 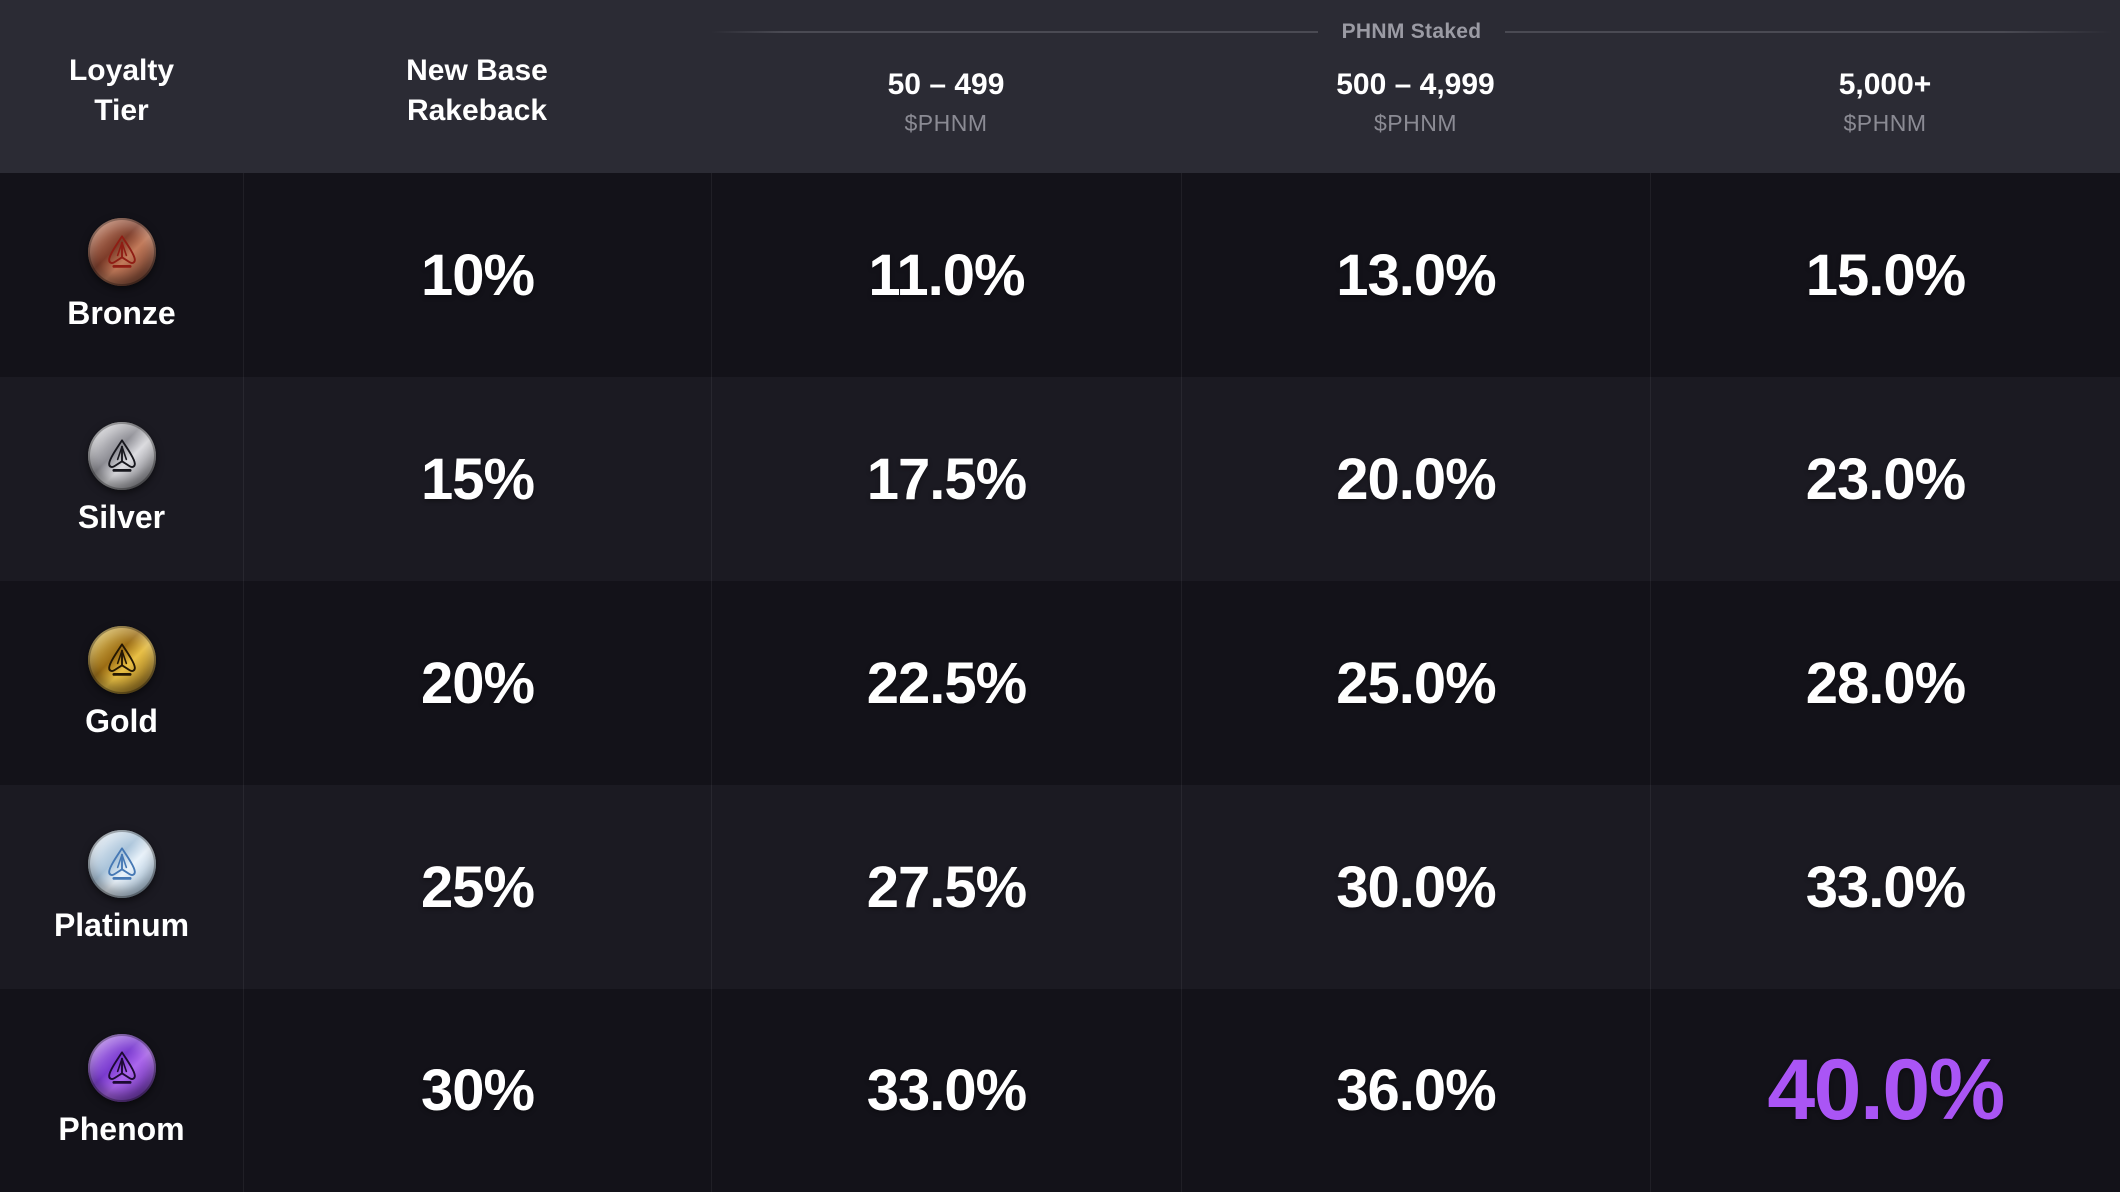 What do you see at coordinates (121, 721) in the screenshot?
I see `tier-label: Gold` at bounding box center [121, 721].